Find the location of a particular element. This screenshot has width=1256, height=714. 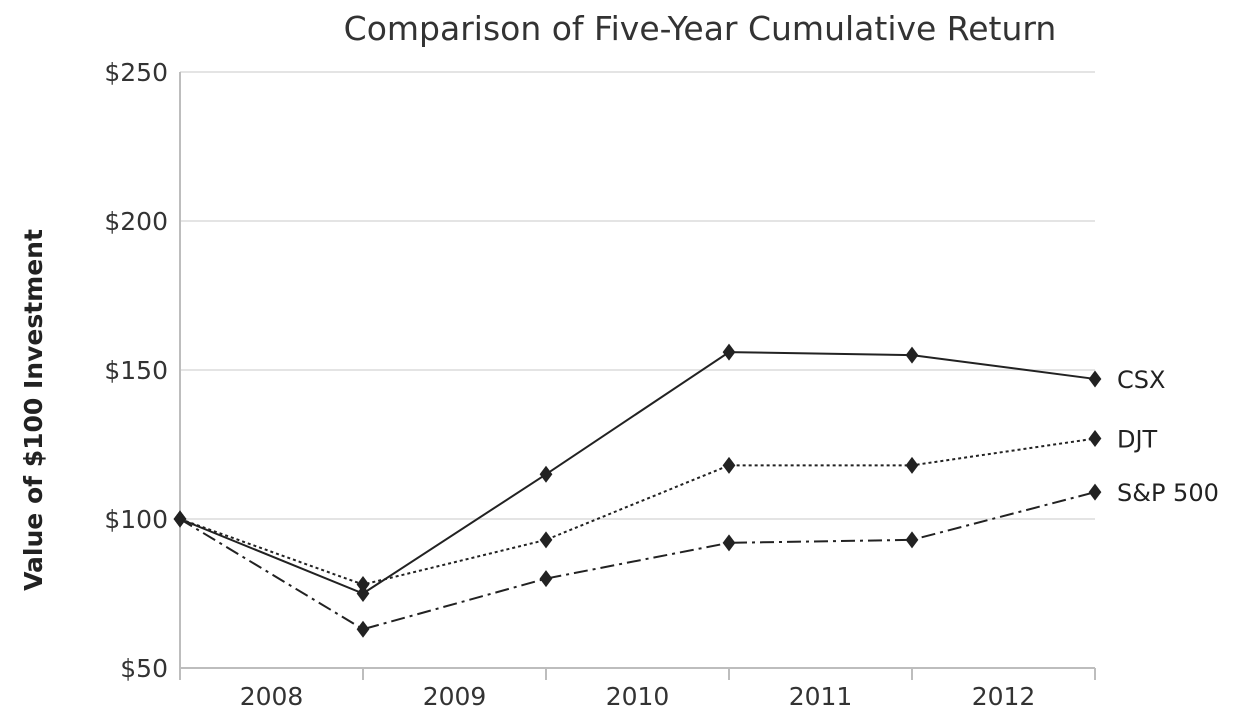

x-tick-labels: 2008 2009 2010 2011 2012 is located at coordinates (638, 696).